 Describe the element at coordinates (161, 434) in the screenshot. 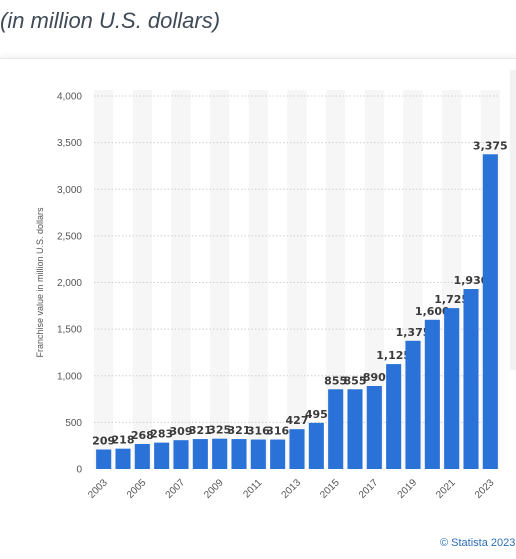

I see `bar-value-label: 283` at that location.